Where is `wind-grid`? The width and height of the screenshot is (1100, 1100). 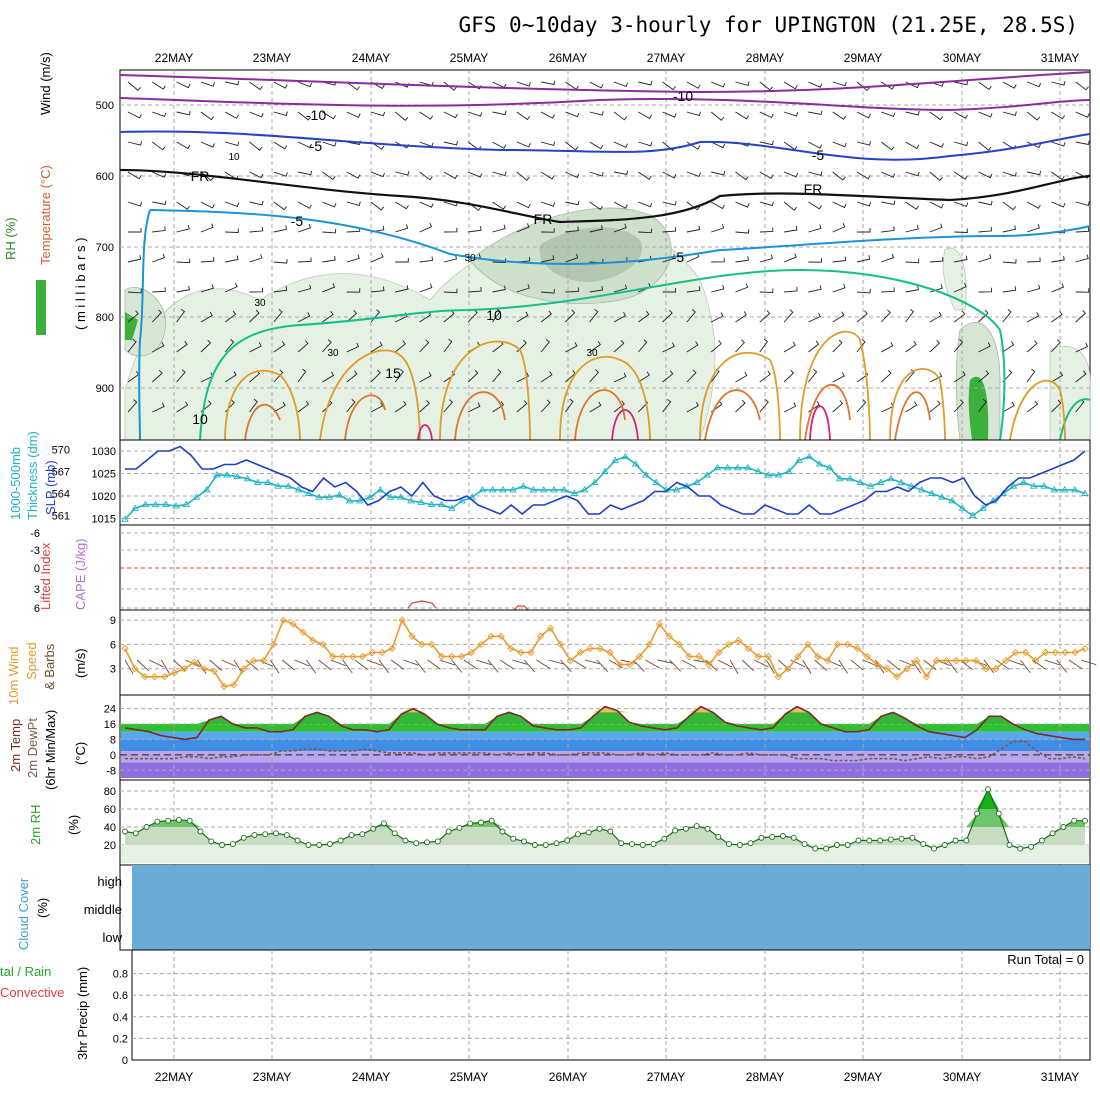
wind-grid is located at coordinates (605, 652).